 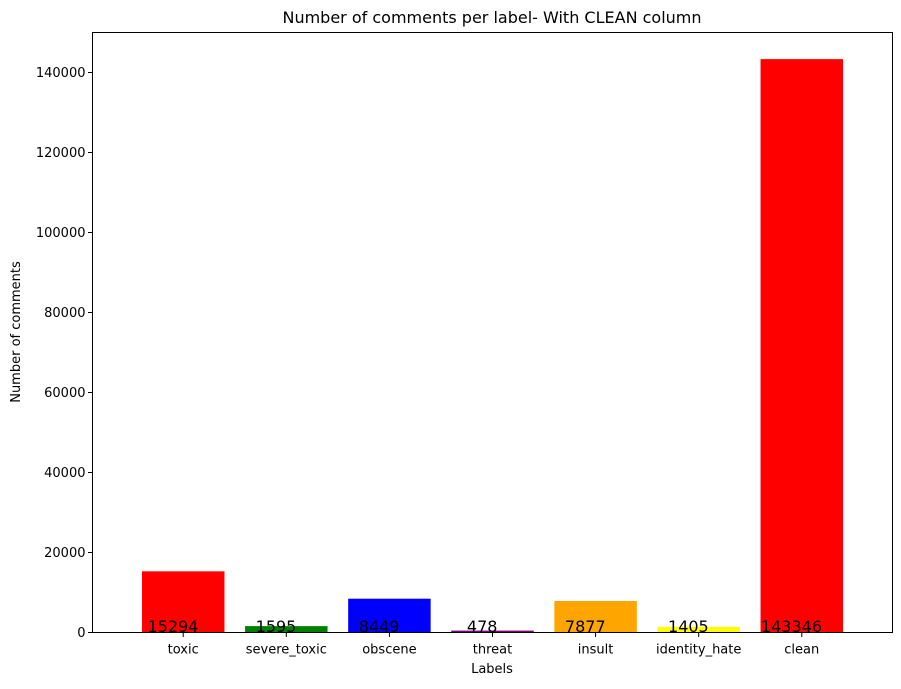 What do you see at coordinates (492, 631) in the screenshot?
I see `bar-threat` at bounding box center [492, 631].